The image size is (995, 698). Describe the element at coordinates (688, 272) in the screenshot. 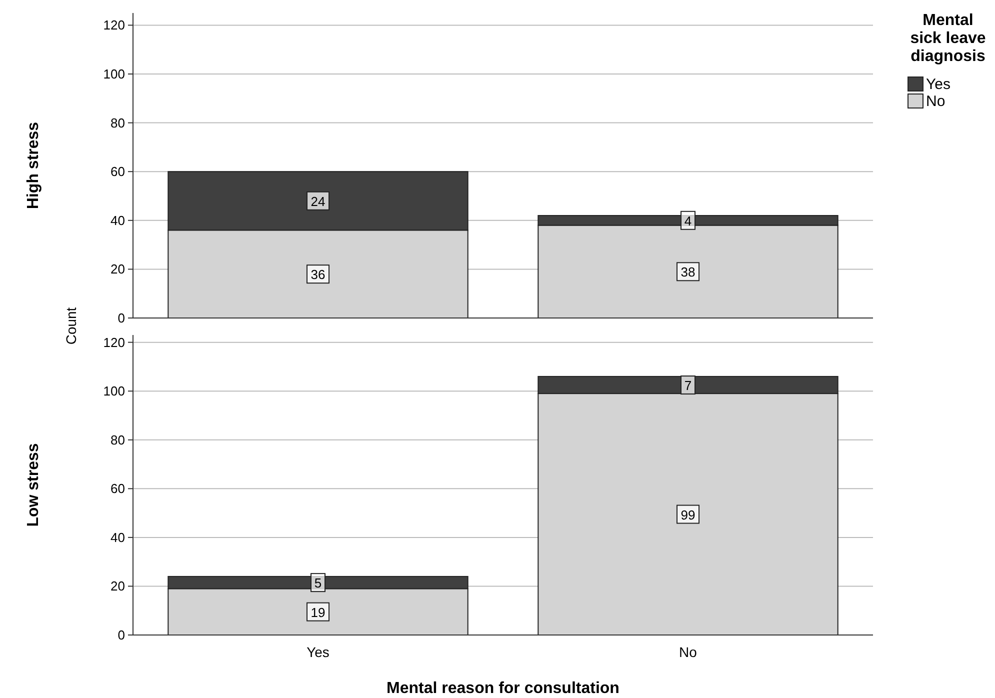

I see `data-label: 38` at that location.